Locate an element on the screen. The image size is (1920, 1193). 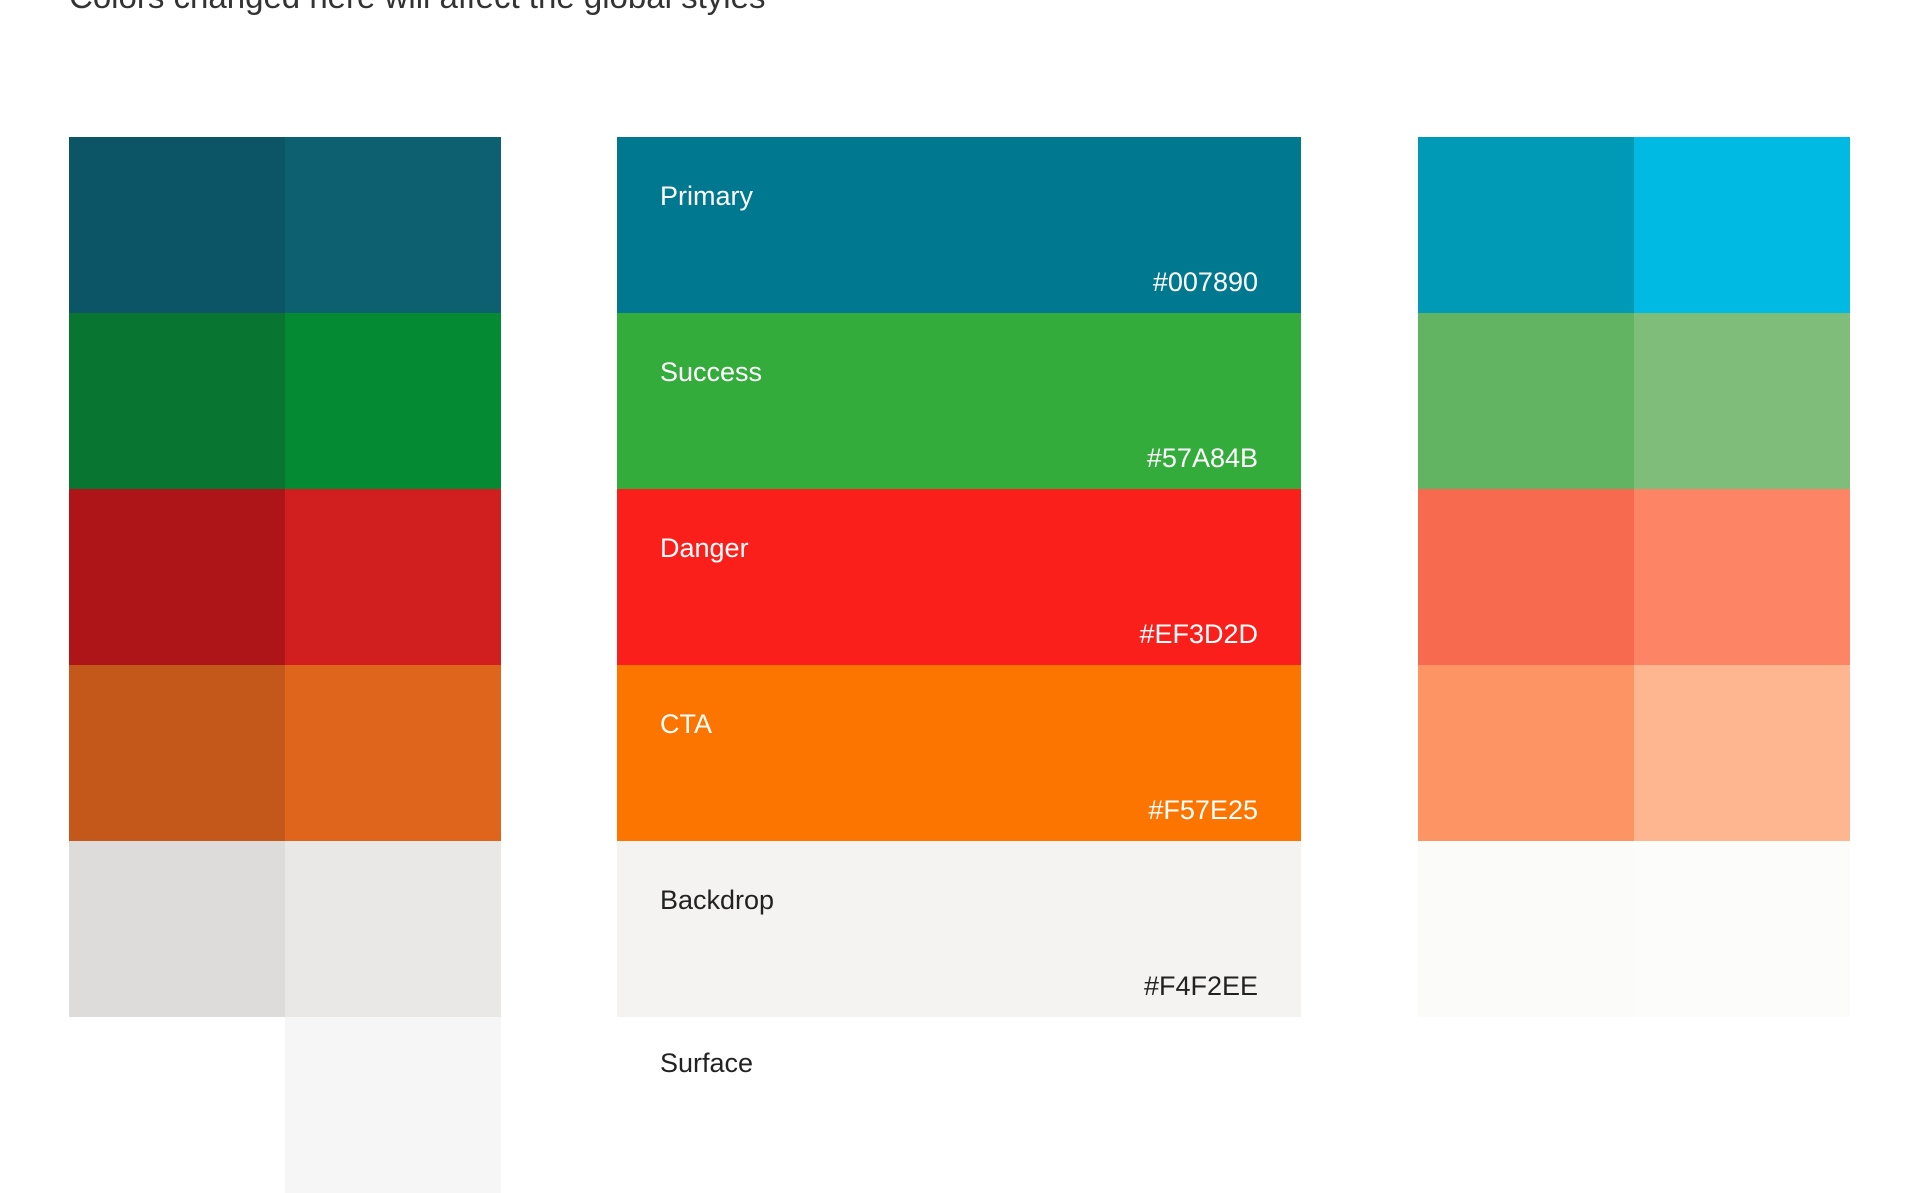
swatch-label: Surface is located at coordinates (707, 1063).